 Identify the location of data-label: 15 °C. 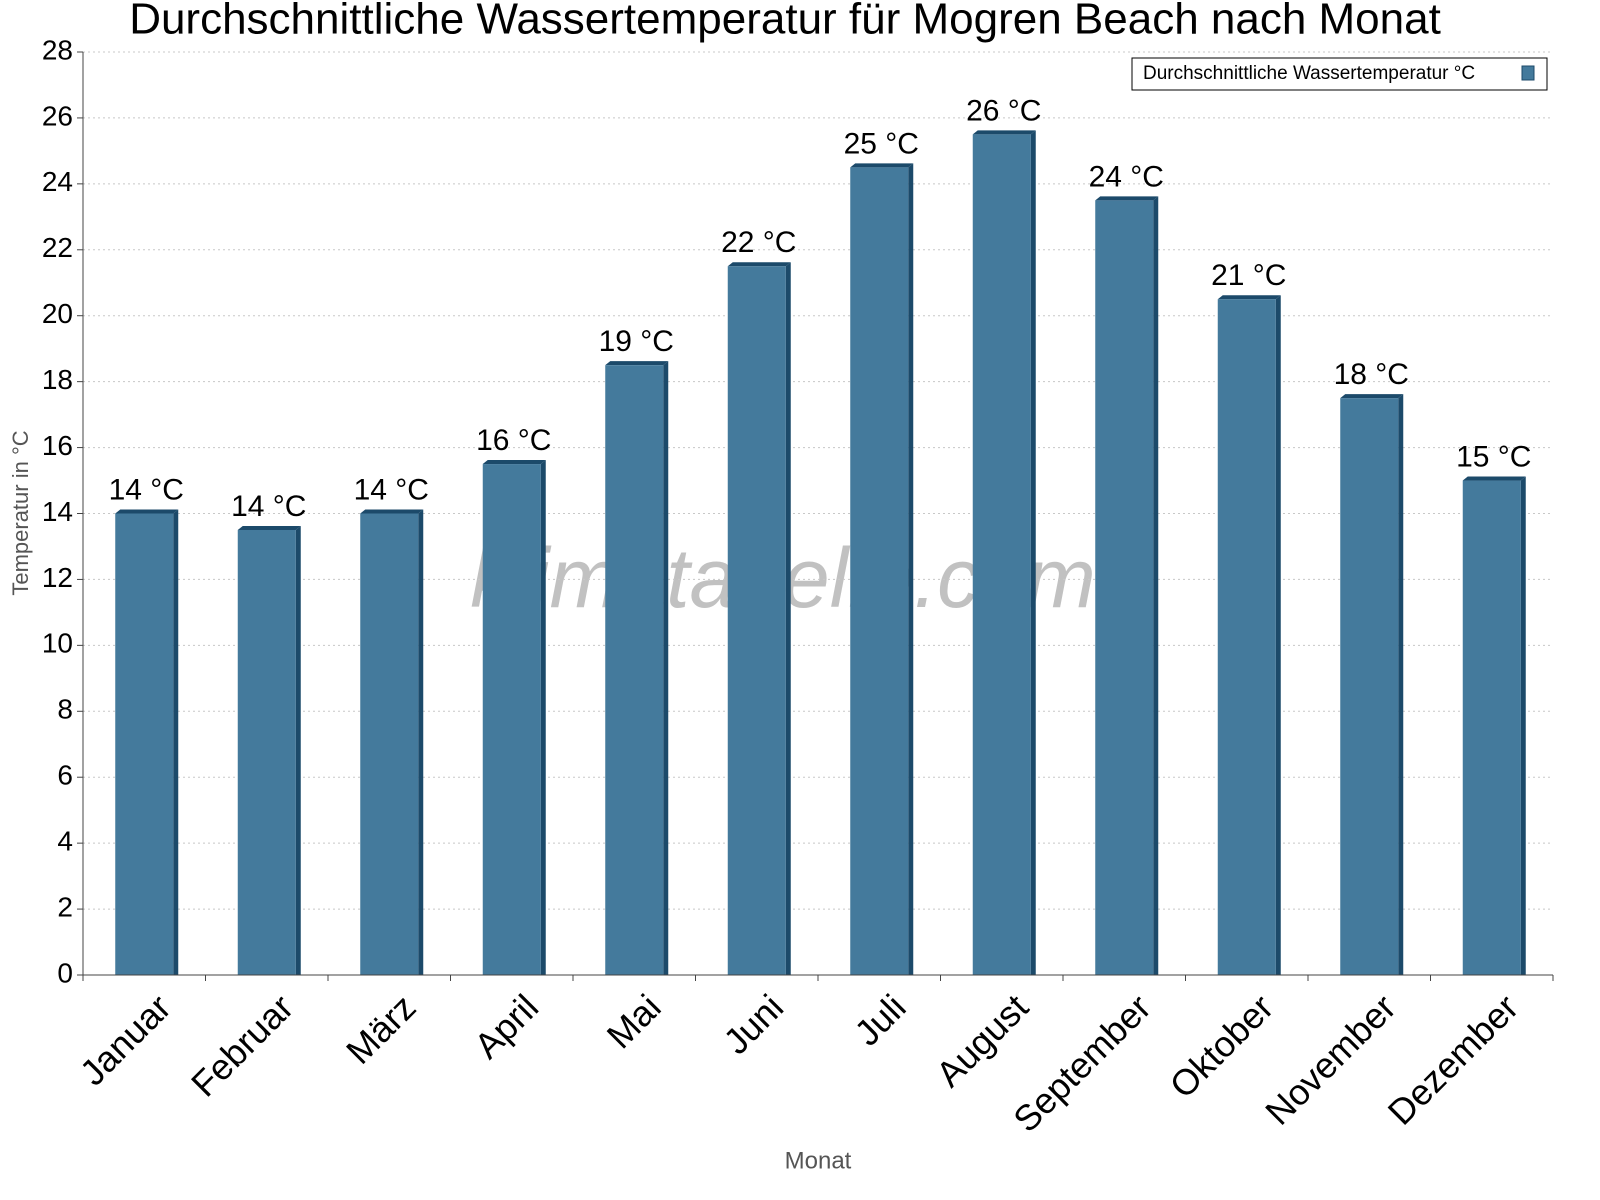
(1493, 456).